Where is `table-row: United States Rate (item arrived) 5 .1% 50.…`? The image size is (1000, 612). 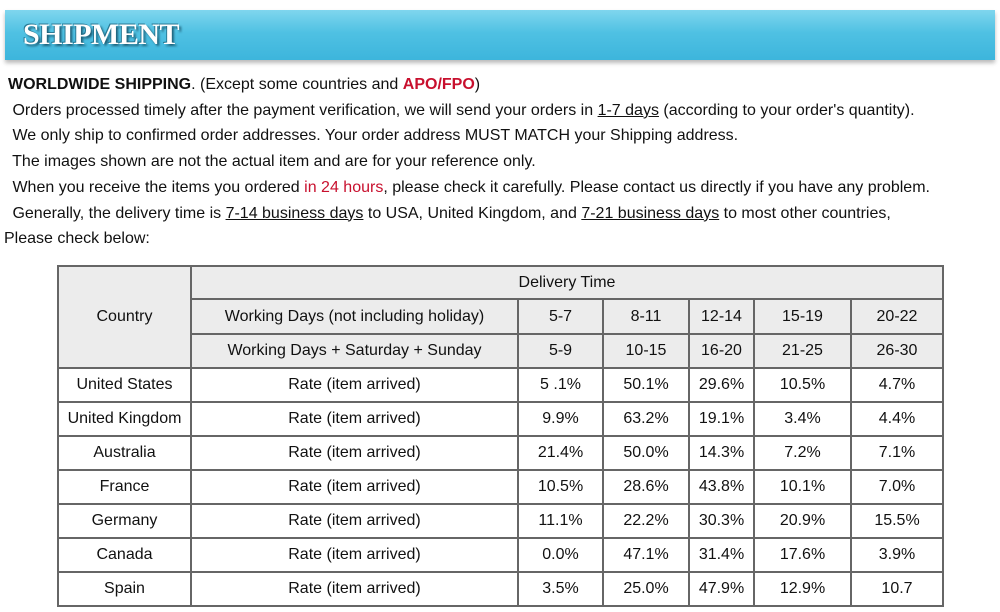 table-row: United States Rate (item arrived) 5 .1% 50.… is located at coordinates (500, 385).